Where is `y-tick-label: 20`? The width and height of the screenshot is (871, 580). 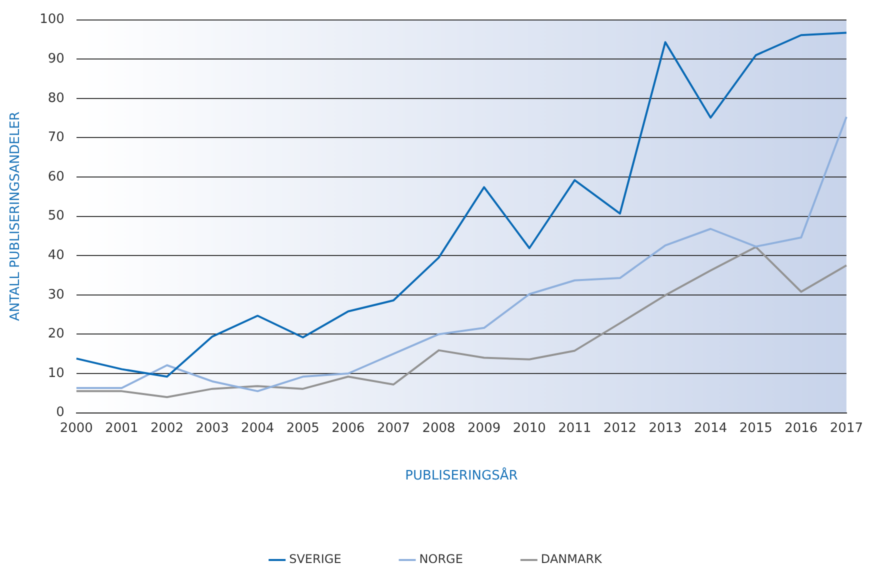
y-tick-label: 20 is located at coordinates (56, 334).